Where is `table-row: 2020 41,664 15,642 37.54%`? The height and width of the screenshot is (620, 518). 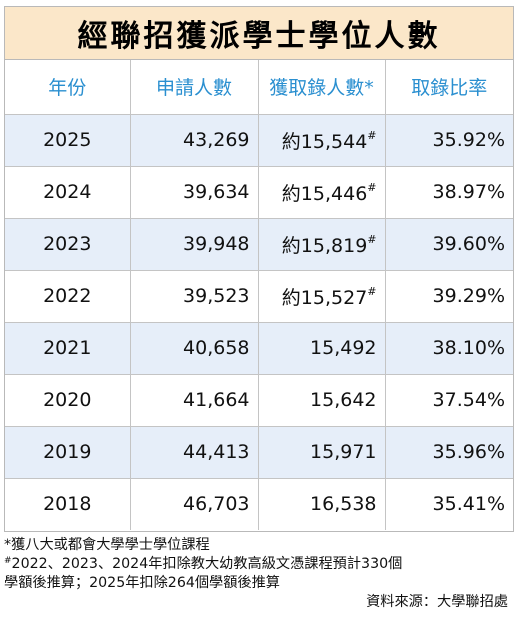 table-row: 2020 41,664 15,642 37.54% is located at coordinates (259, 400).